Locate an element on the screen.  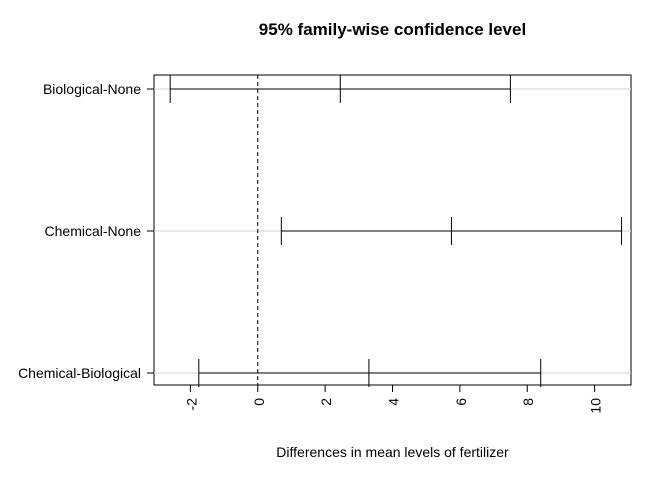
x-tick-label: 10 is located at coordinates (596, 406).